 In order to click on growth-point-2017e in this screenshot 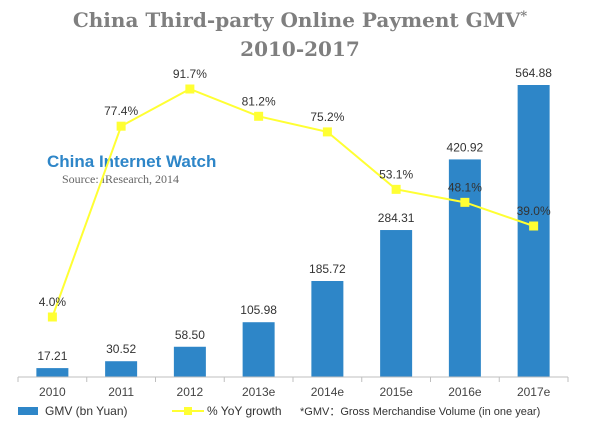, I will do `click(534, 226)`.